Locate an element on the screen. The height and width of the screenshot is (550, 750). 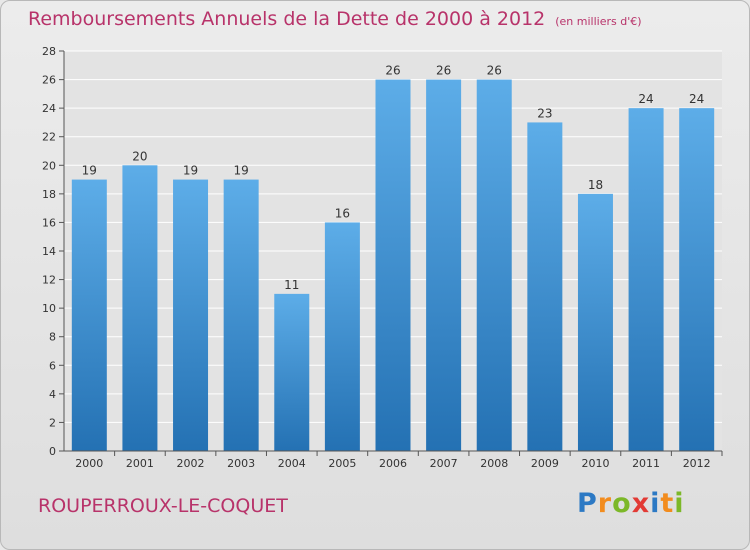
data-label: 23 is located at coordinates (544, 113).